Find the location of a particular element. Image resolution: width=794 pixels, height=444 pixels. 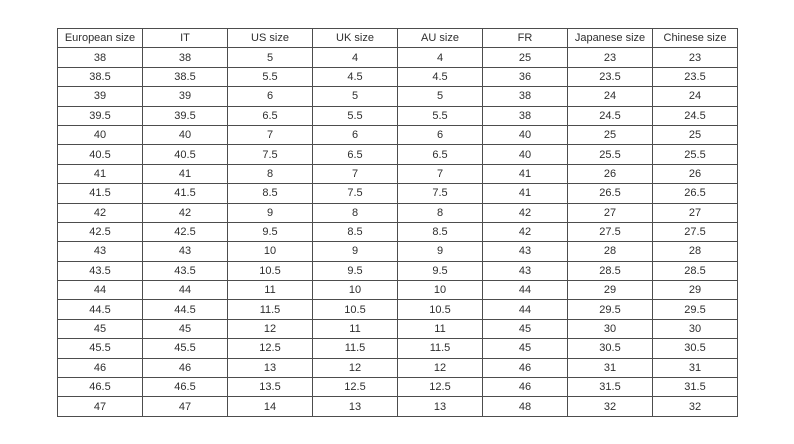

column-header-au-size: AU size is located at coordinates (440, 38).